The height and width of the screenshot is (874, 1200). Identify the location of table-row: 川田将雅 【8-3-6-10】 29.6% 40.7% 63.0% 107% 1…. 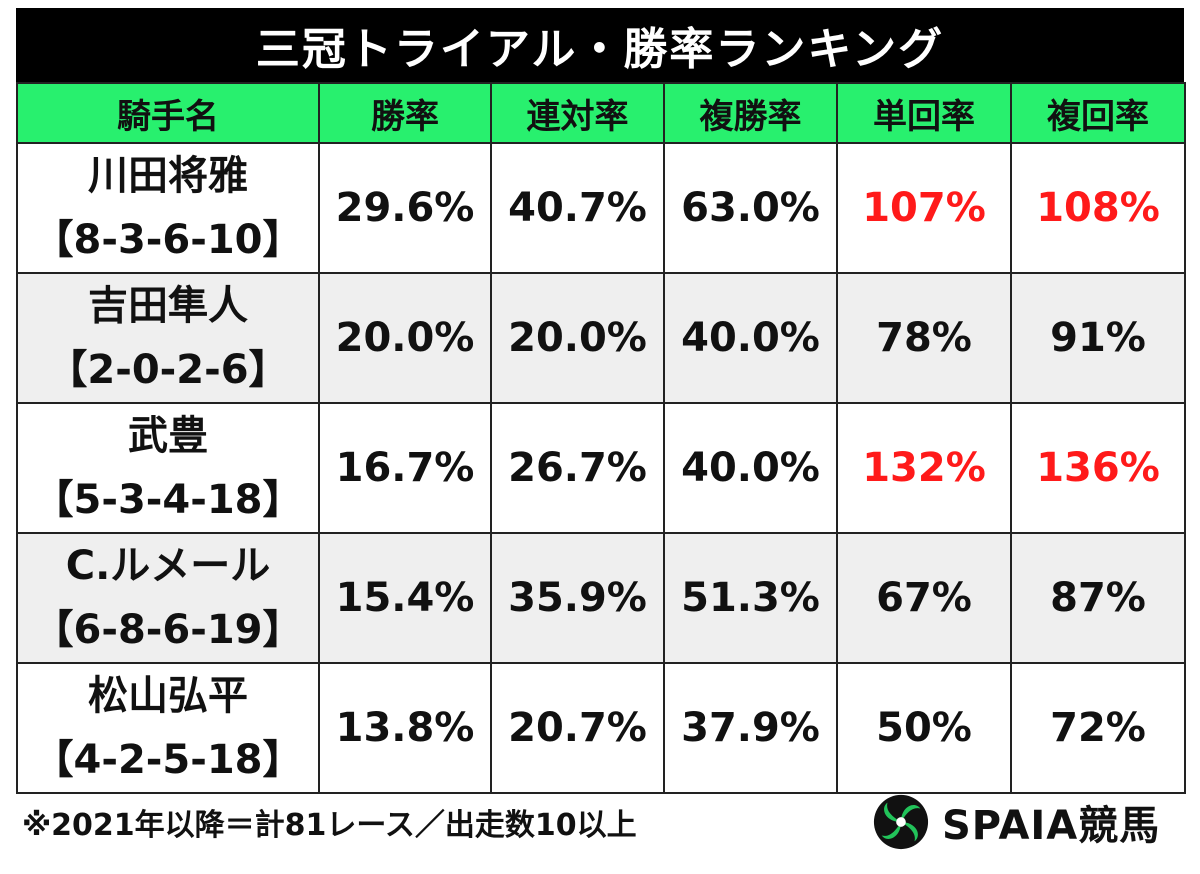
(601, 208).